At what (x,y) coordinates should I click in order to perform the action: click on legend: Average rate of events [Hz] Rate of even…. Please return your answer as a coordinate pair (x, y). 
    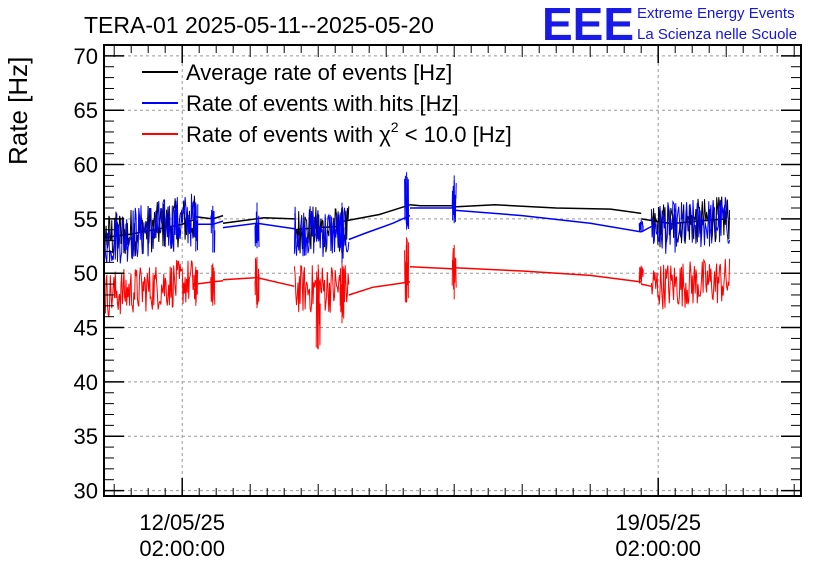
    Looking at the image, I should click on (327, 103).